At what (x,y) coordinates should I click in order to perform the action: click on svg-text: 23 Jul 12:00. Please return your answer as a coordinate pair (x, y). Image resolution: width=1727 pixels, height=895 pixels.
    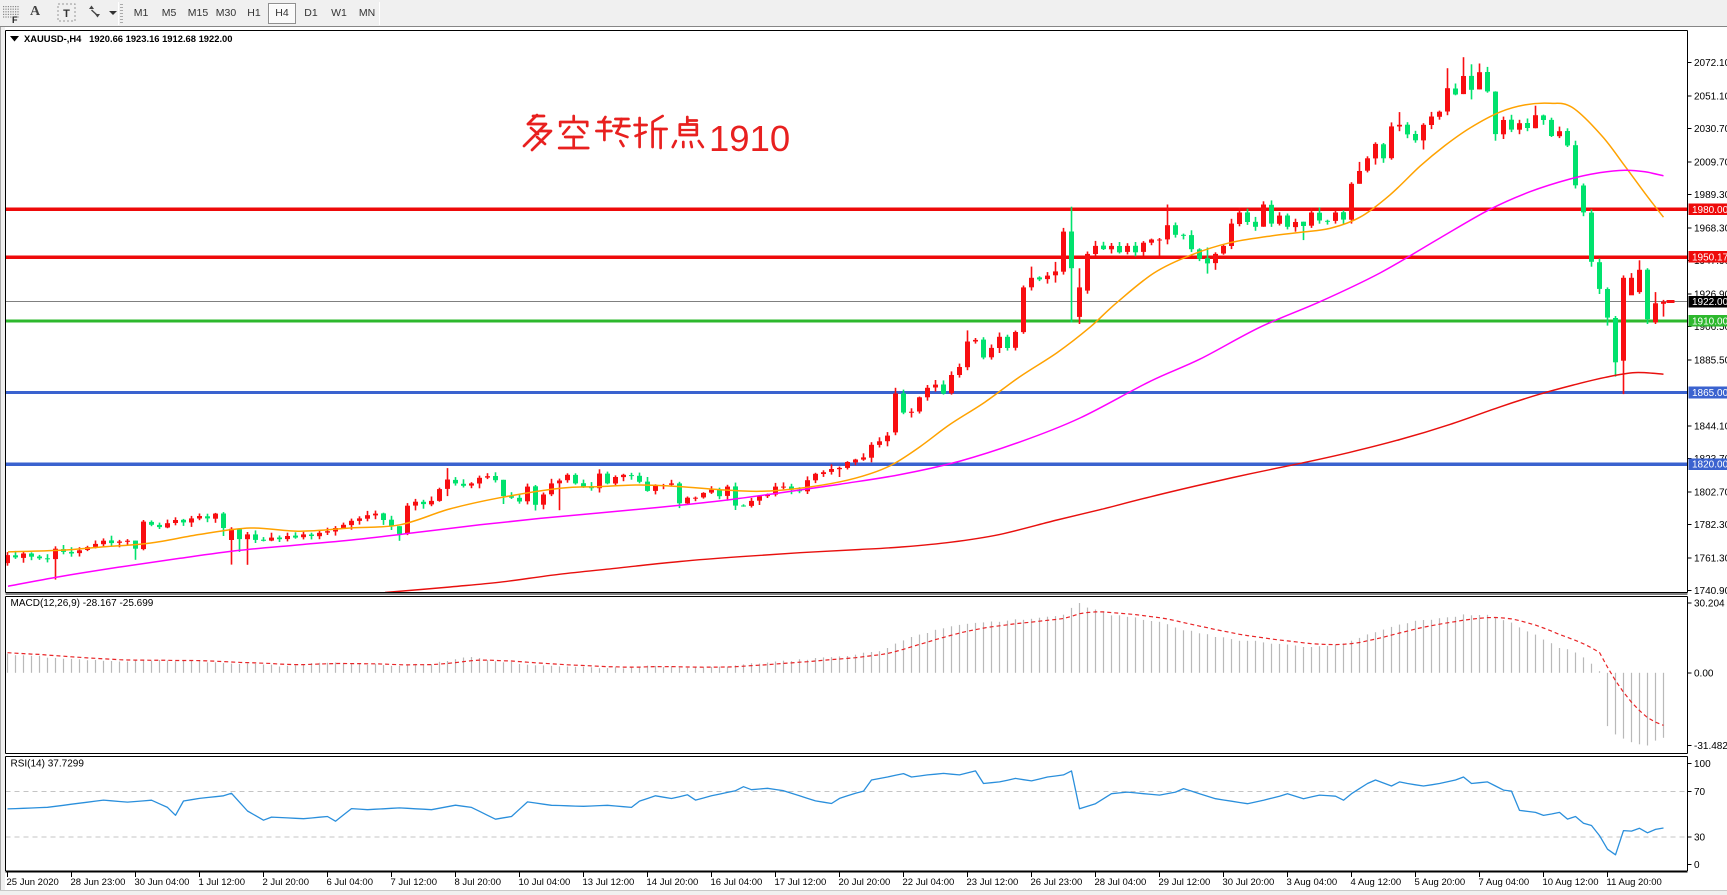
    Looking at the image, I should click on (993, 882).